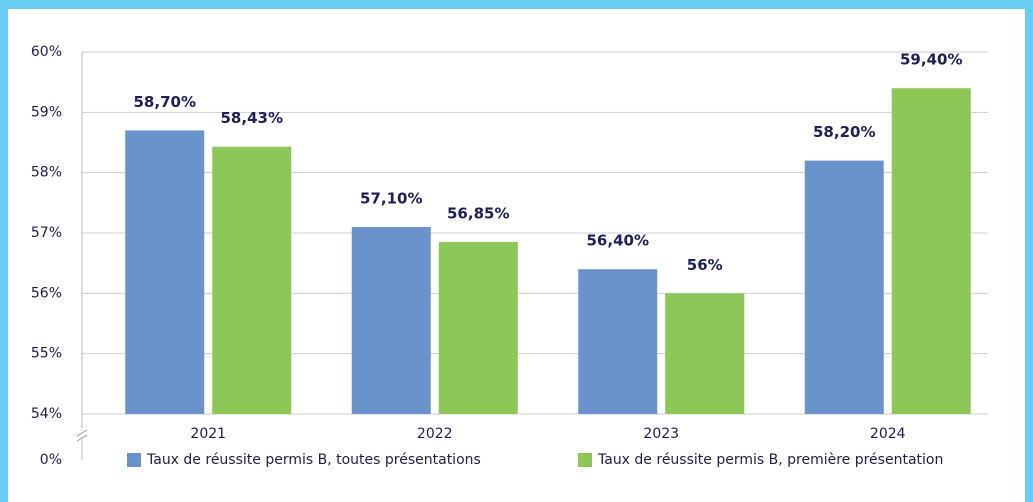 Image resolution: width=1033 pixels, height=502 pixels. Describe the element at coordinates (46, 354) in the screenshot. I see `y-tick-label: 55%` at that location.